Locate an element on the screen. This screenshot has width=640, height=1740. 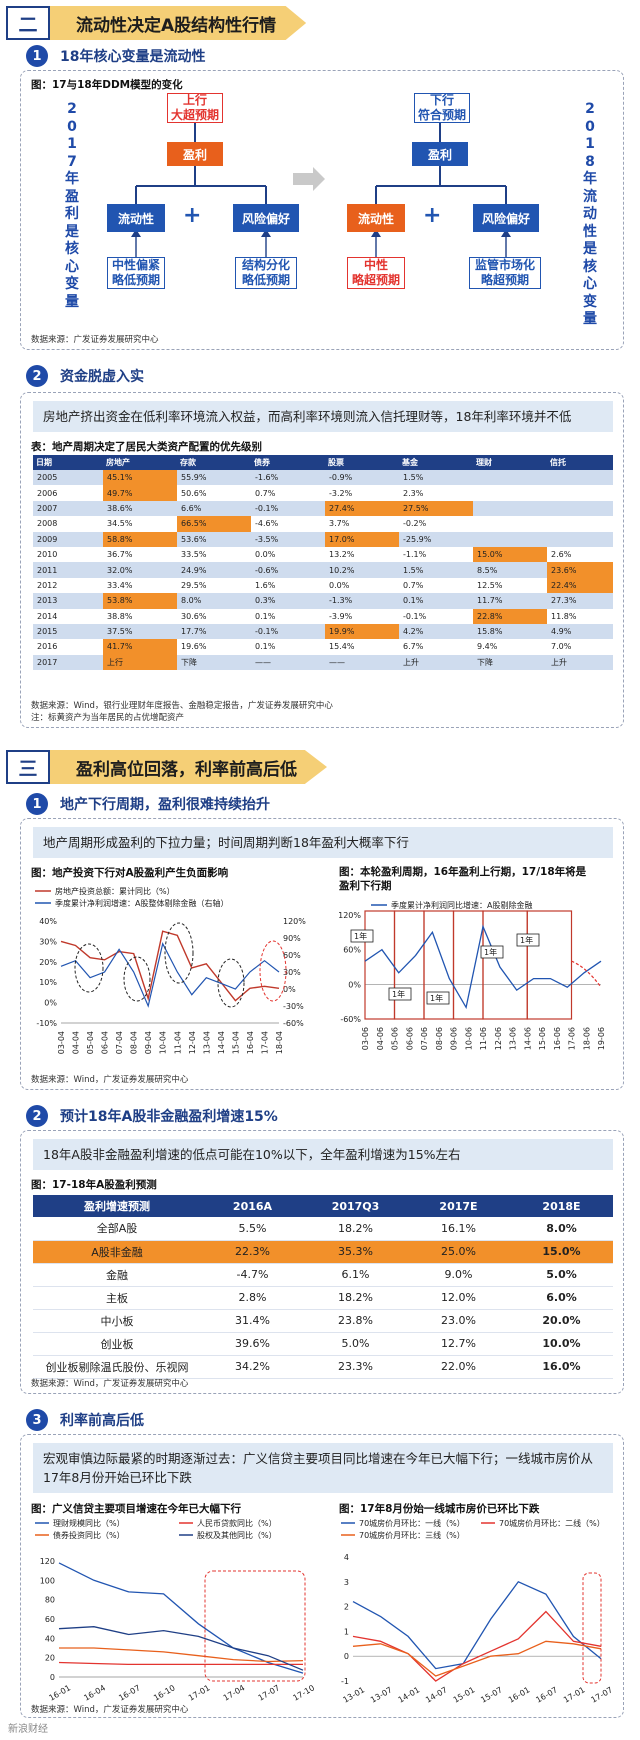
table-cell: 2.6% is located at coordinates (561, 555).